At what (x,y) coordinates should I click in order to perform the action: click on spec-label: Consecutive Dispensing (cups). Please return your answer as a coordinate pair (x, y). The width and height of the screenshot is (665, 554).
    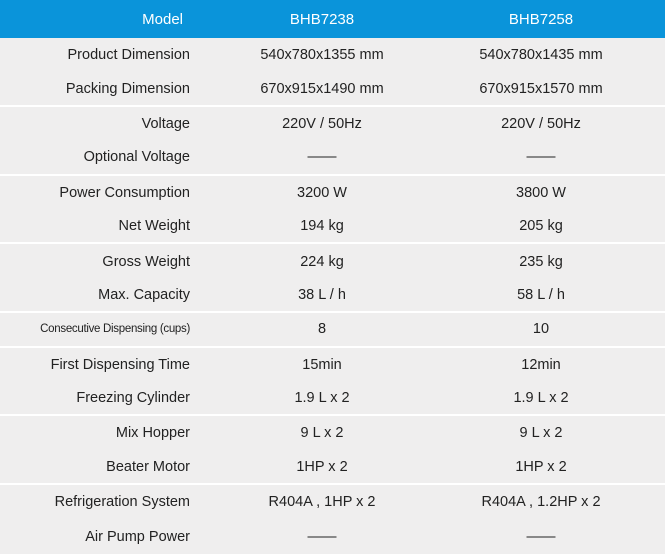
    Looking at the image, I should click on (115, 329).